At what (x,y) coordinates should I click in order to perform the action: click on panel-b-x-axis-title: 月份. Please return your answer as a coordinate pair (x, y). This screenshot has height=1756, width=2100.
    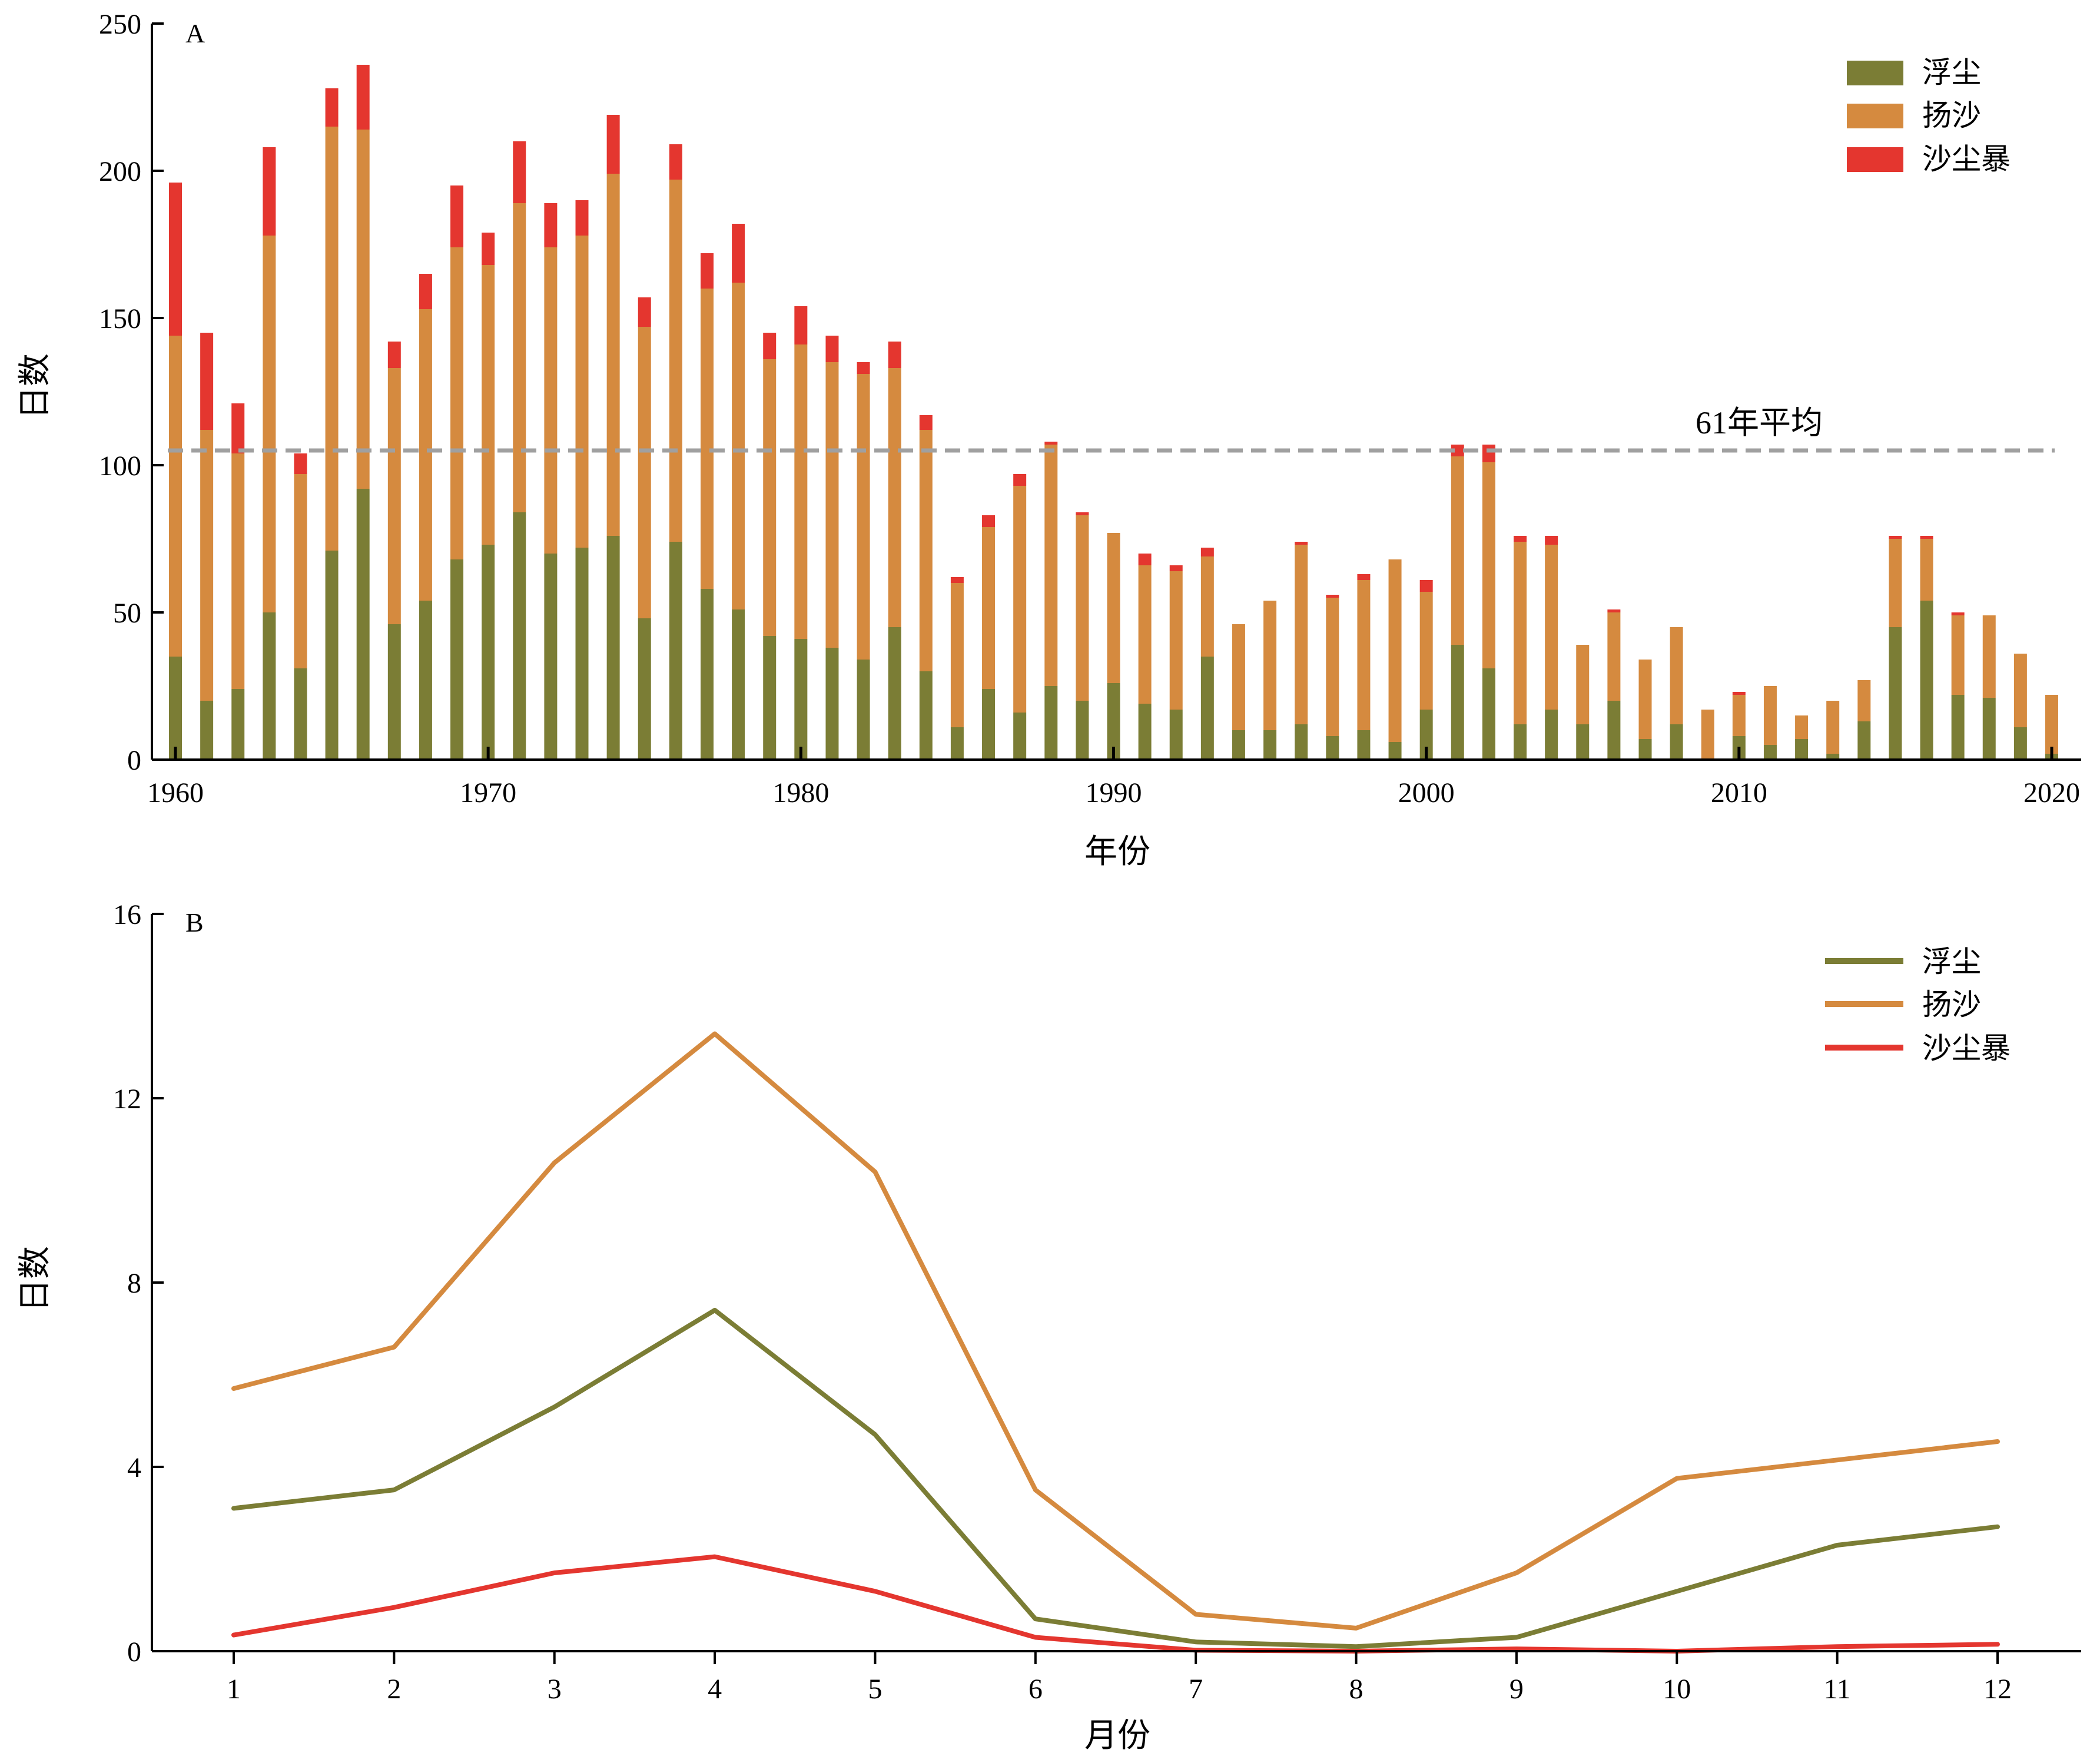
    Looking at the image, I should click on (1117, 1736).